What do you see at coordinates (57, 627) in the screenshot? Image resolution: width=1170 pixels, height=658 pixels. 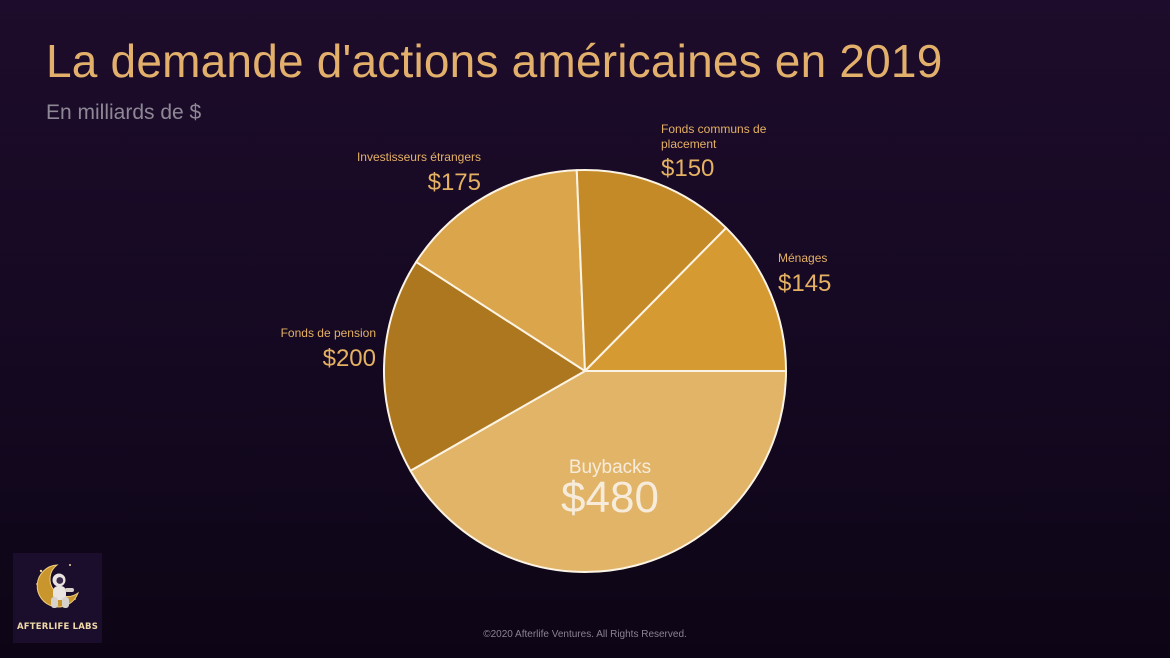 I see `logo-text: AFTERLIFE LABS` at bounding box center [57, 627].